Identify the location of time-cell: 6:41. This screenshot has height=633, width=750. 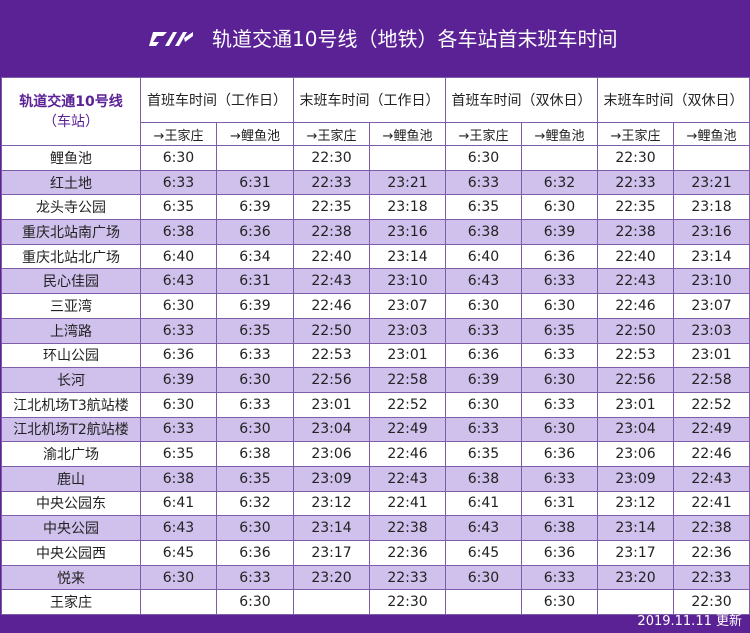
(483, 503).